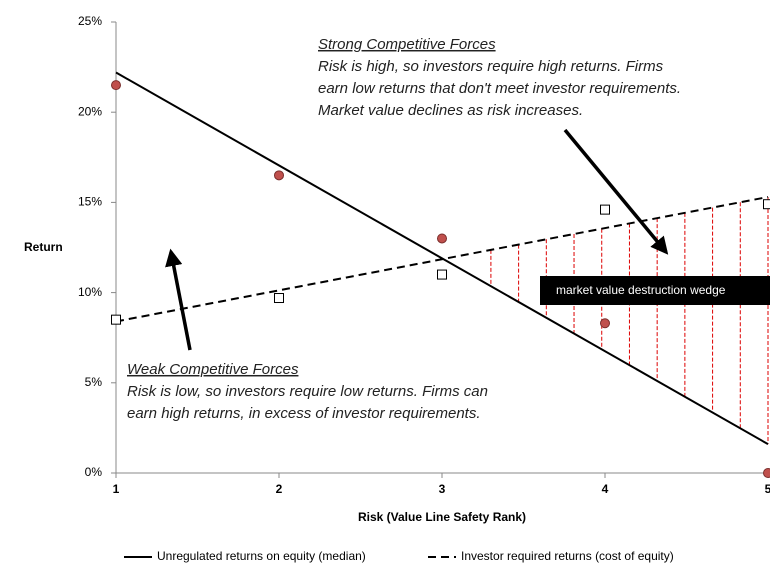 This screenshot has width=770, height=567. What do you see at coordinates (767, 489) in the screenshot?
I see `x-tick-label: 5` at bounding box center [767, 489].